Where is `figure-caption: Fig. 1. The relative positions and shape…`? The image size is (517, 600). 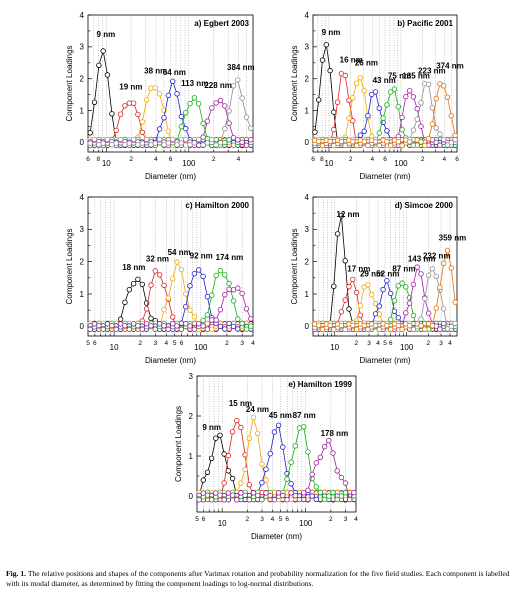 figure-caption: Fig. 1. The relative positions and shape… is located at coordinates (260, 579).